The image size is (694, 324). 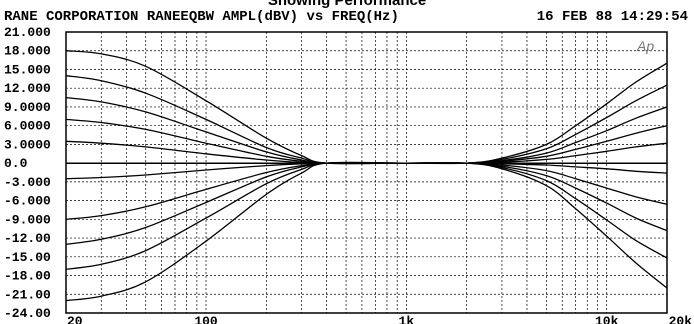 I want to click on x-tick-label: 10k, so click(x=607, y=319).